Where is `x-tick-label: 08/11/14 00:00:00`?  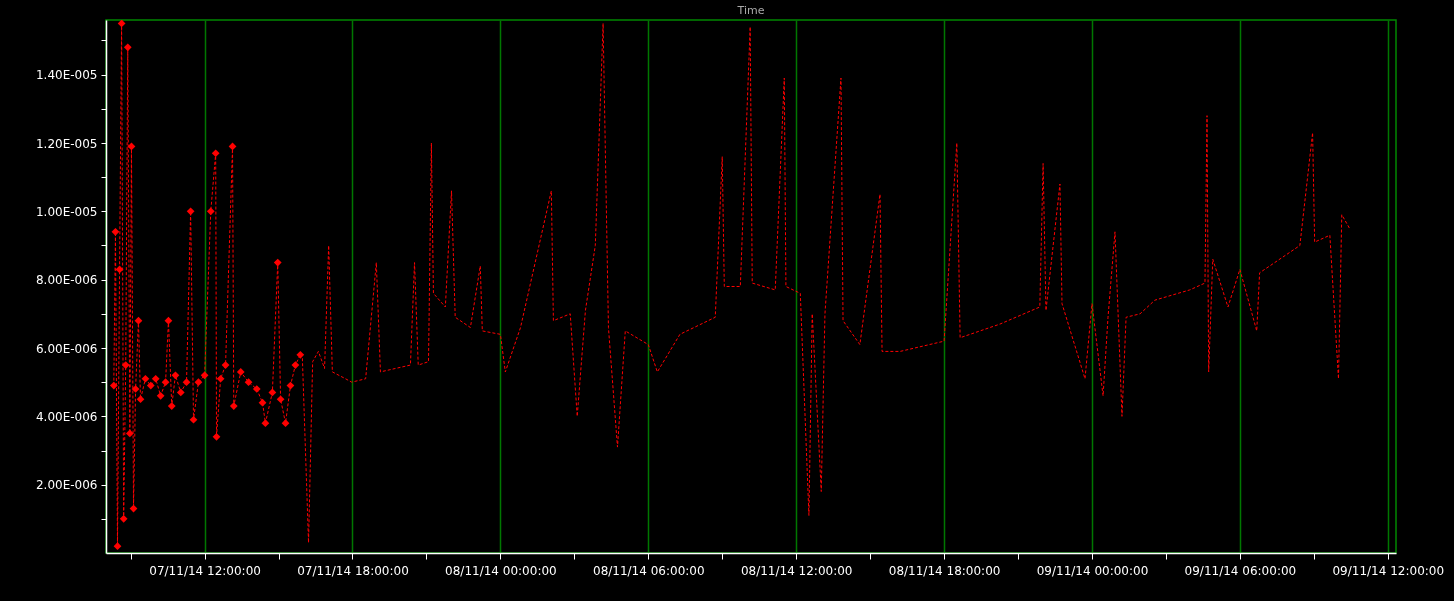 x-tick-label: 08/11/14 00:00:00 is located at coordinates (501, 570).